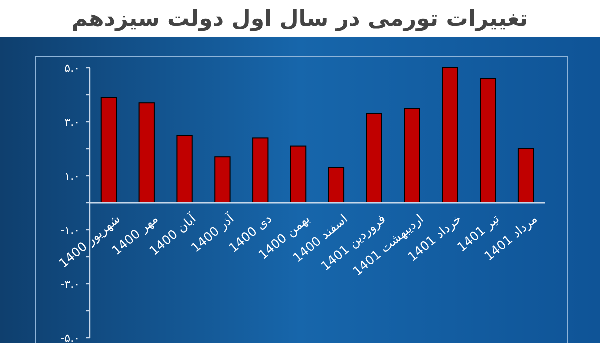  Describe the element at coordinates (72, 176) in the screenshot. I see `y-tick-label: ۱.۰` at that location.